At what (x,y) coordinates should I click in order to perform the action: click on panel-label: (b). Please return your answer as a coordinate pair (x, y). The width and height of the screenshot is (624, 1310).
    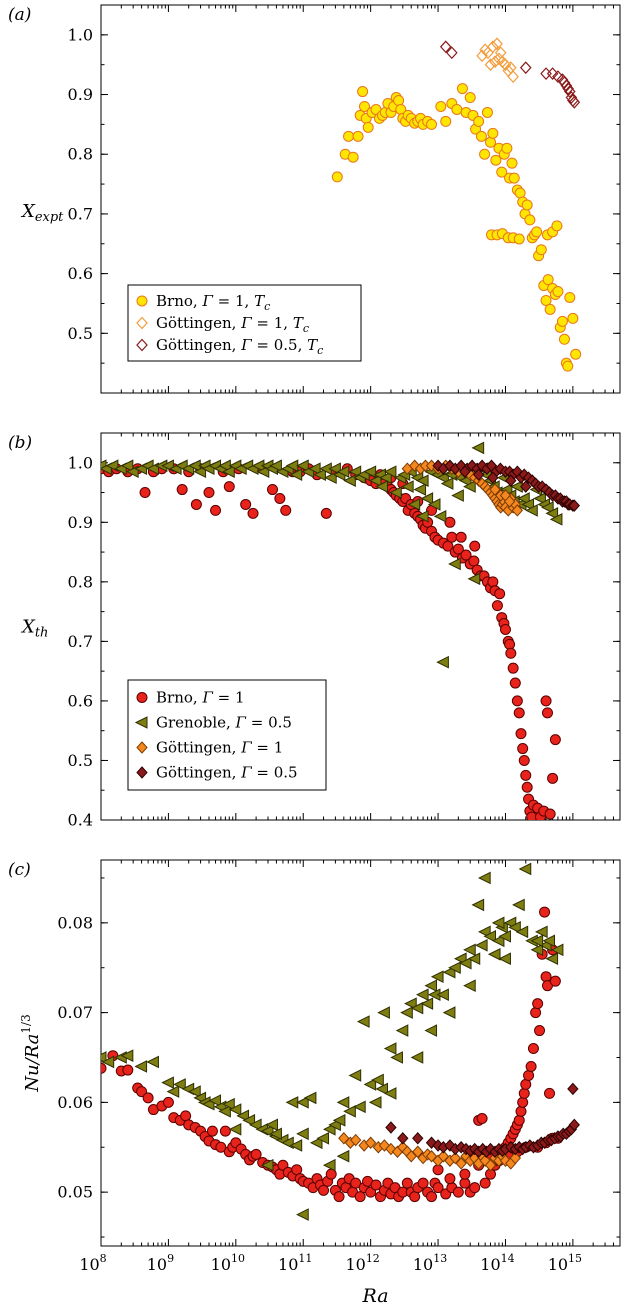
    Looking at the image, I should click on (20, 443).